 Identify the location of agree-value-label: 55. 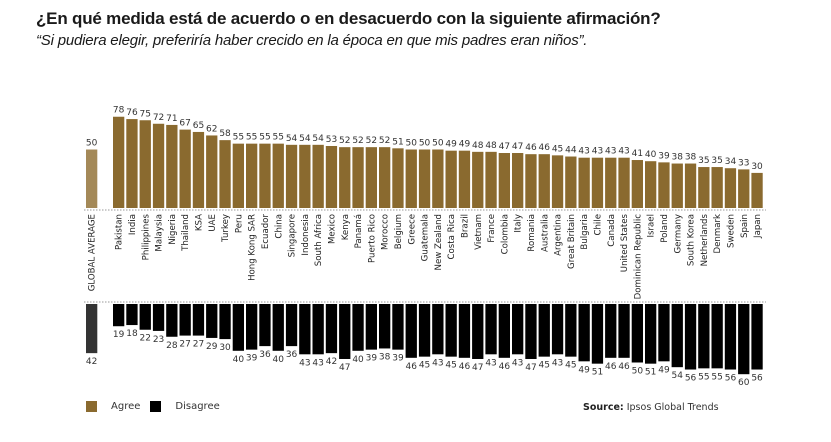
(251, 138).